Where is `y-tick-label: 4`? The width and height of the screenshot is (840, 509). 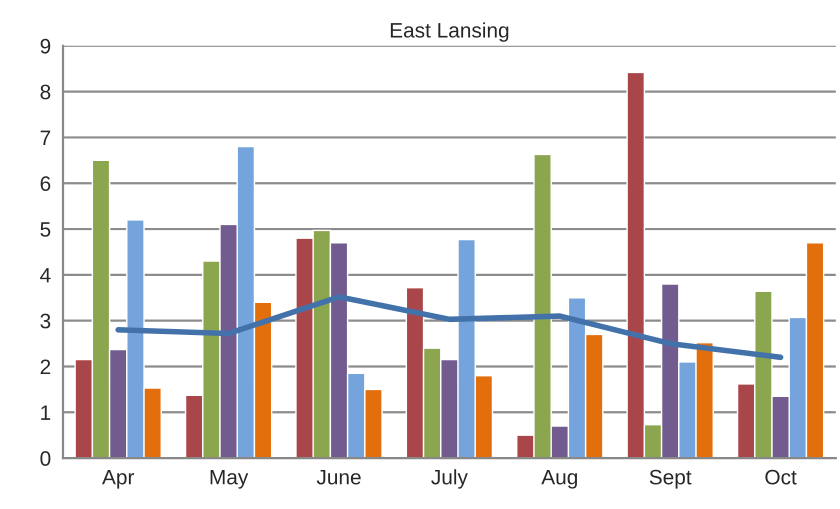
y-tick-label: 4 is located at coordinates (45, 275).